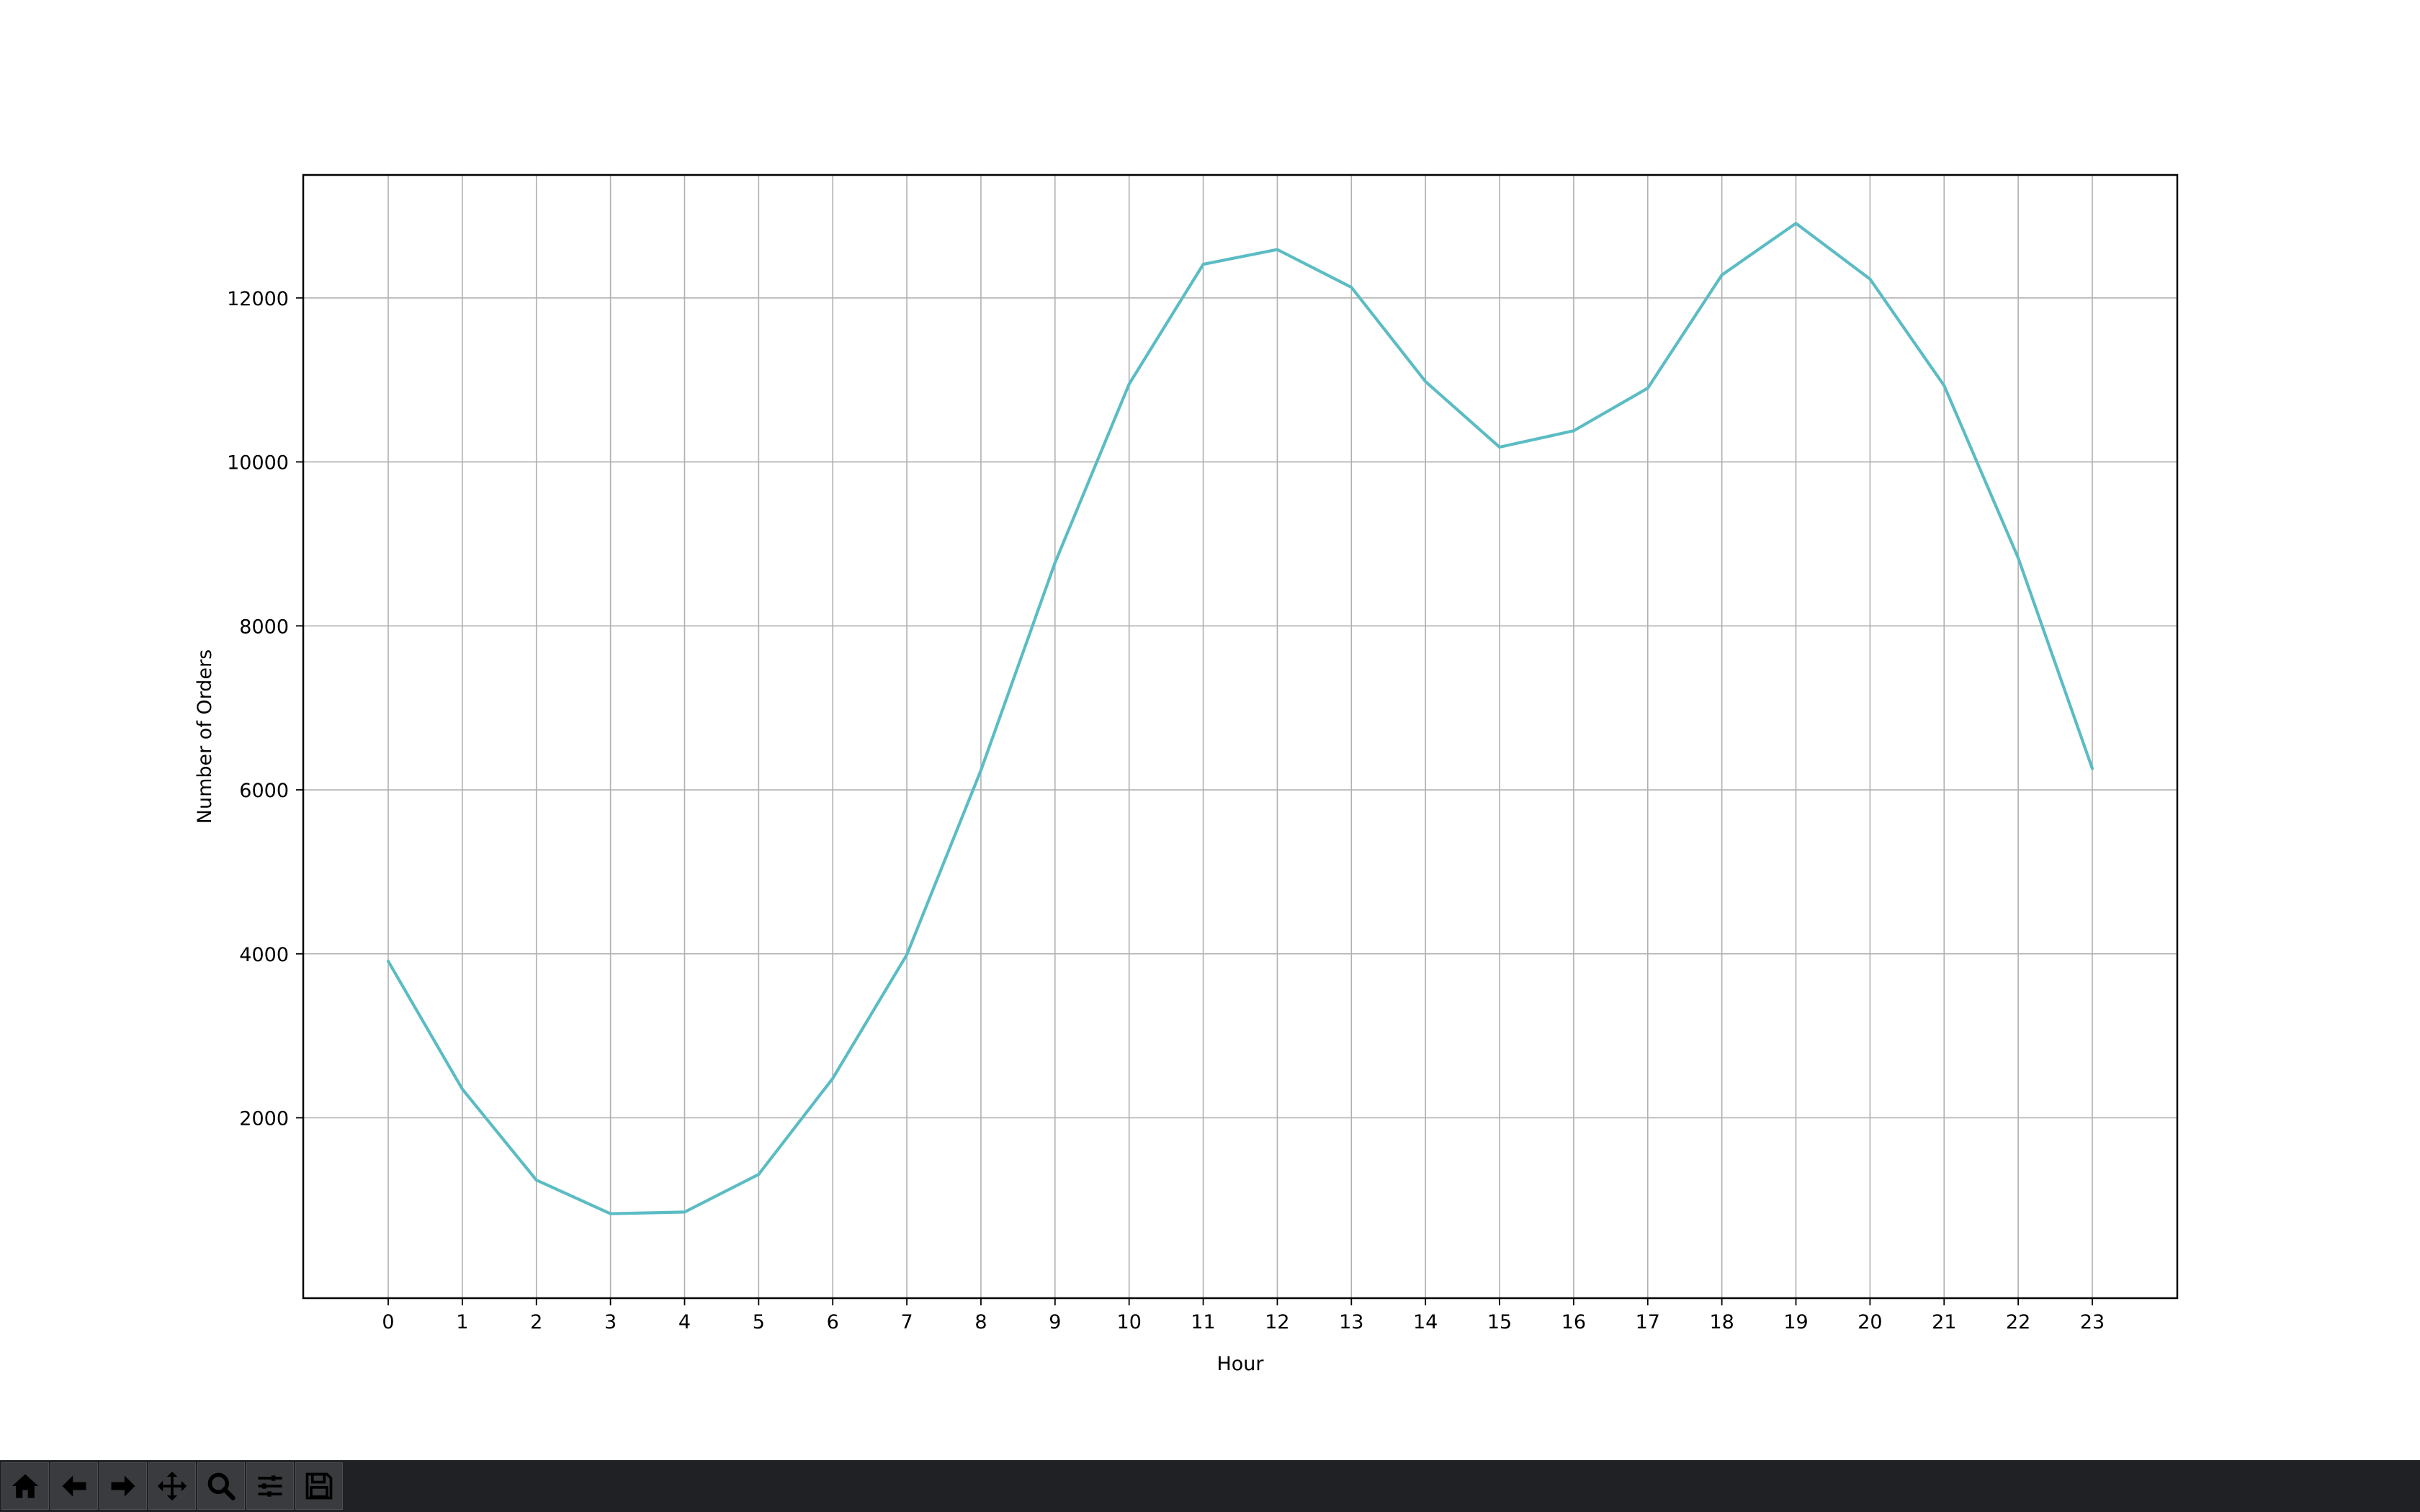  I want to click on forward-button, so click(123, 1486).